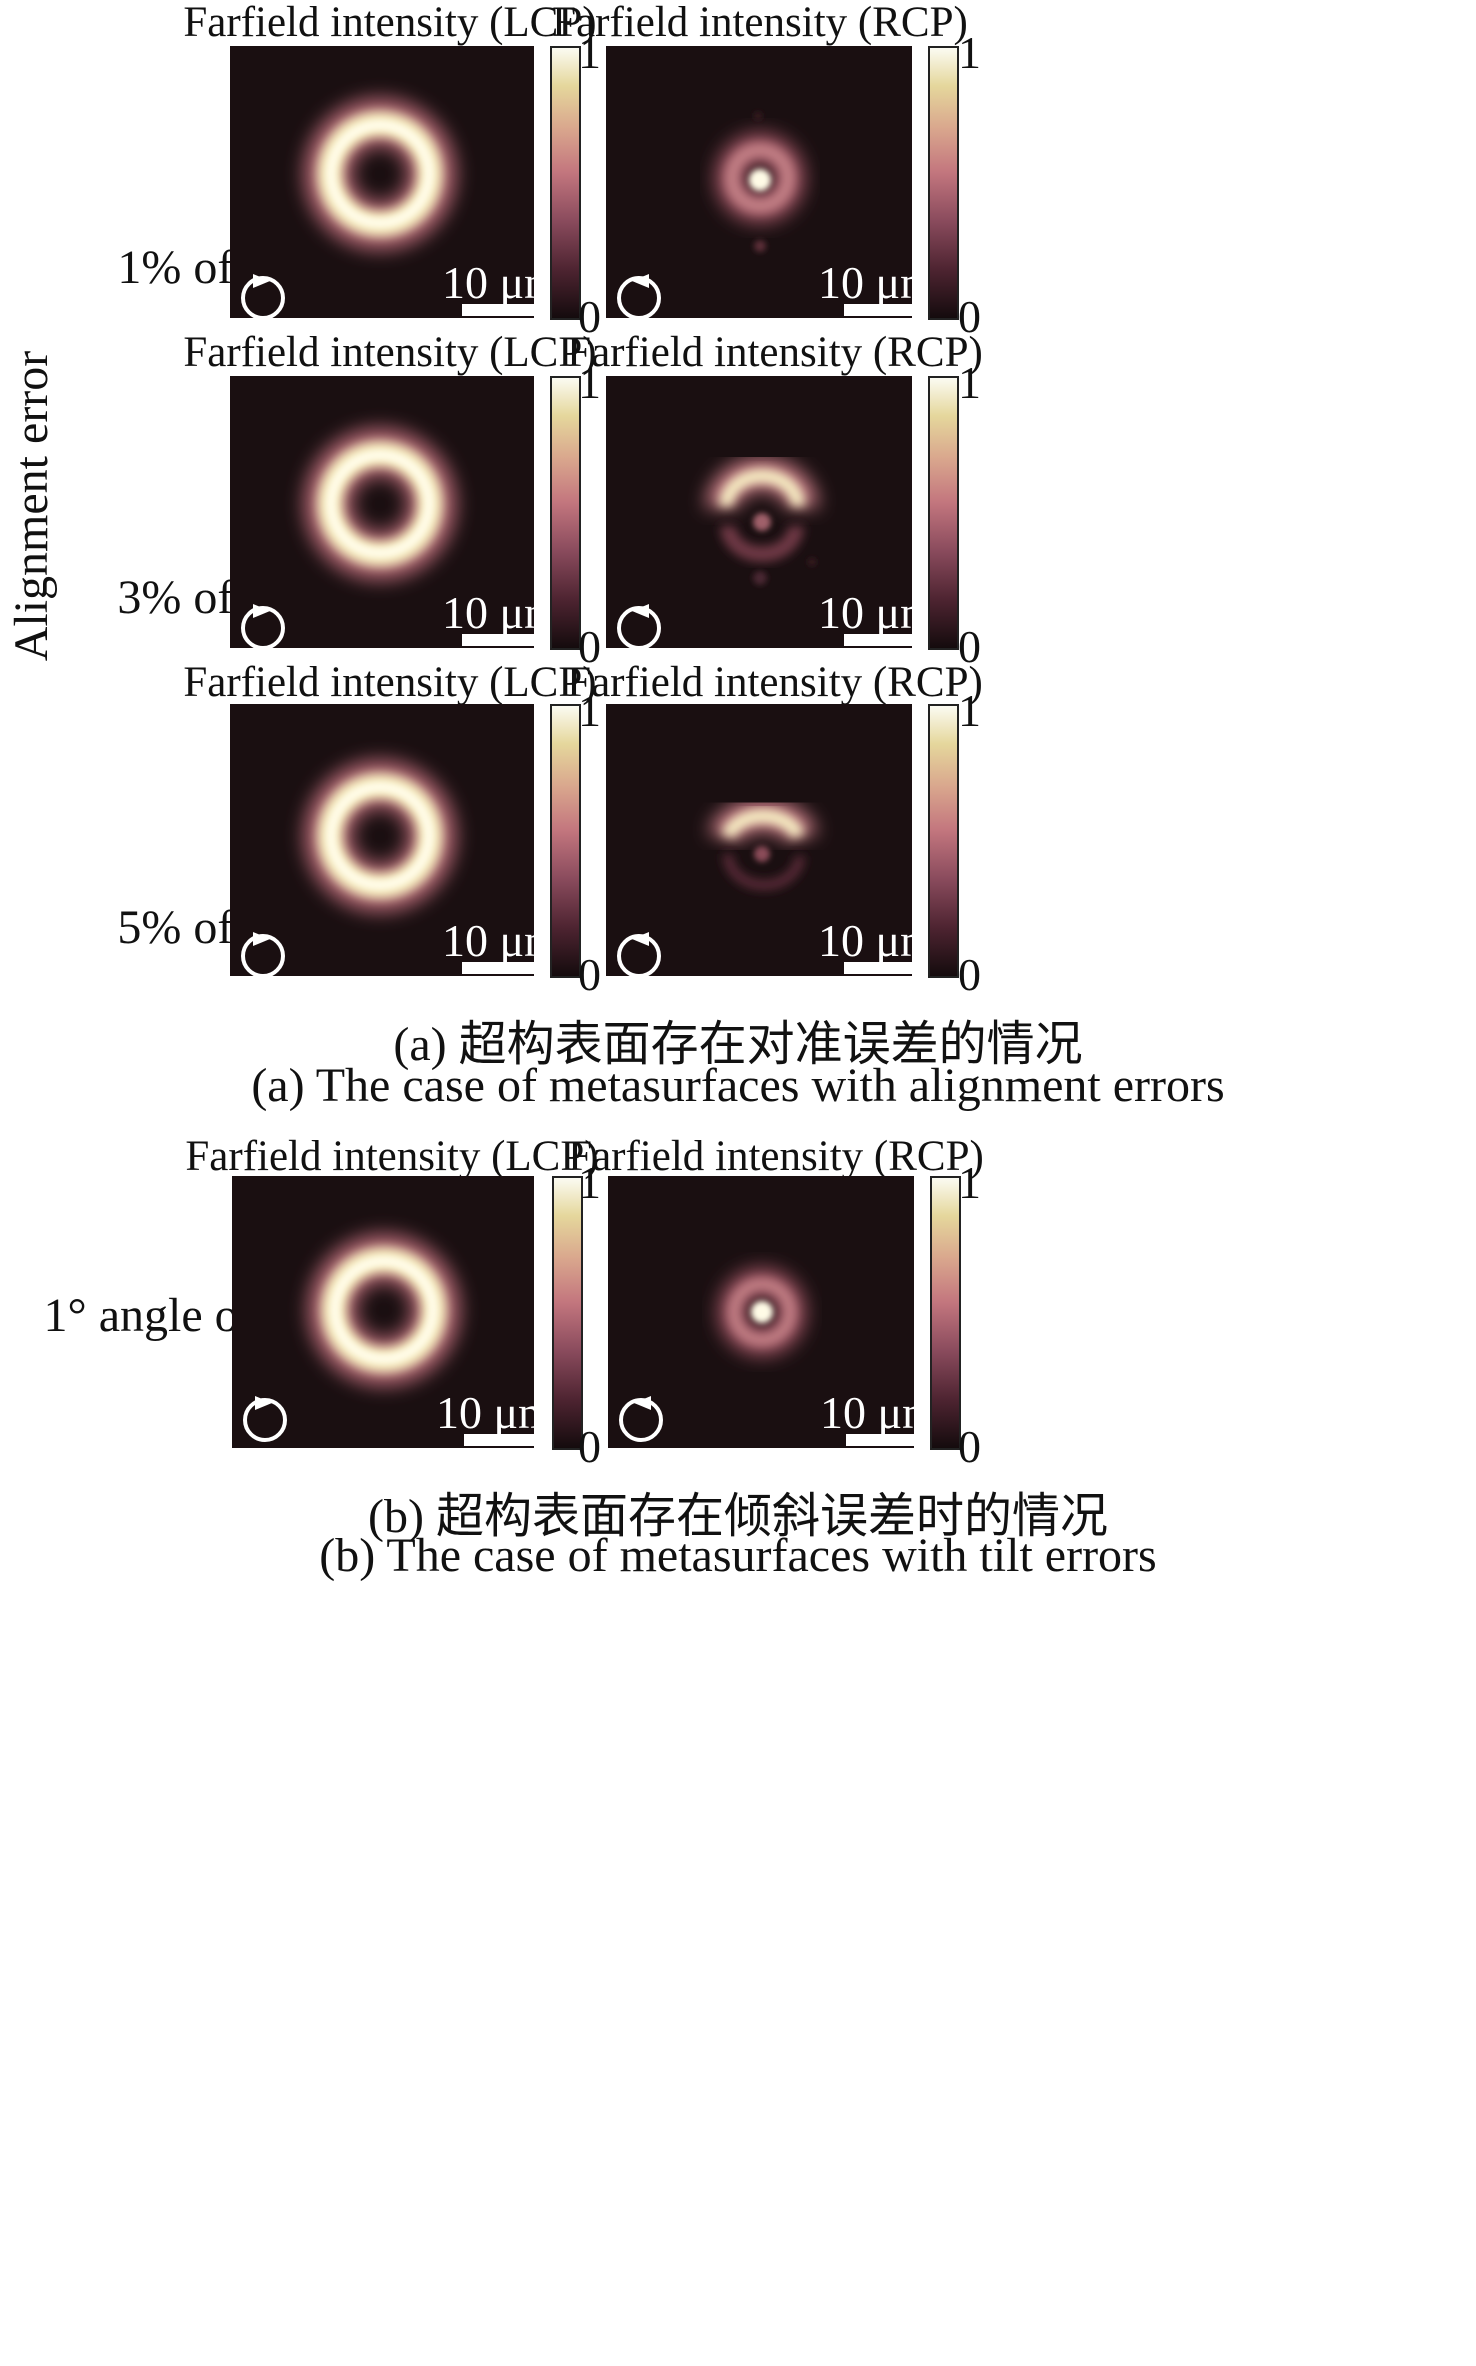 The image size is (1476, 2366). I want to click on row2-rcp-scale-text: 10 μm, so click(865, 612).